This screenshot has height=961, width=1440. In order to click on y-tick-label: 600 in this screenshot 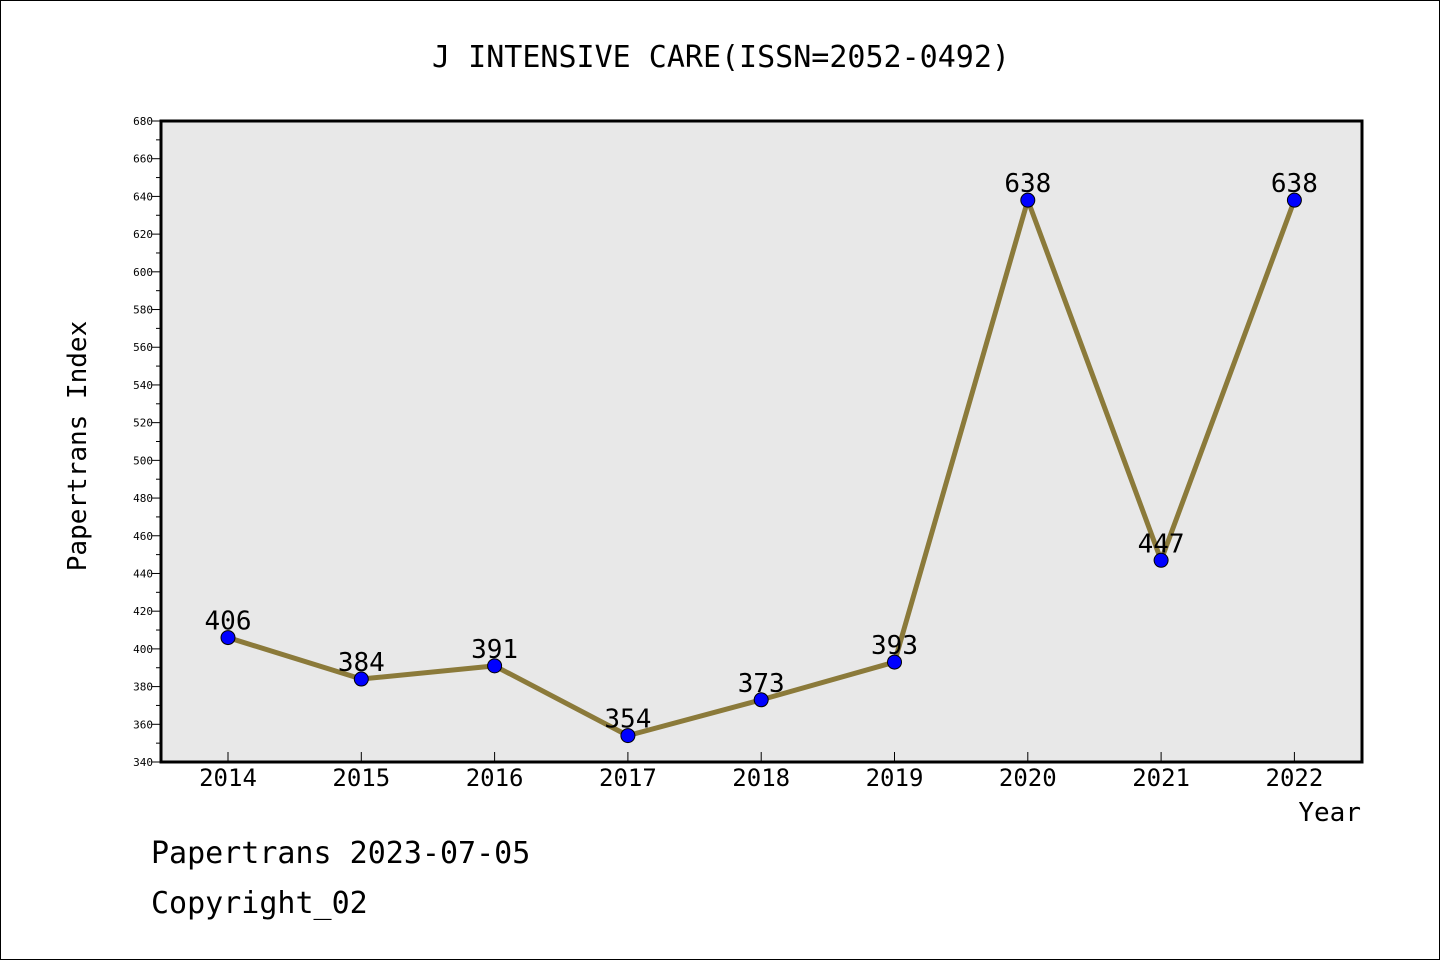, I will do `click(143, 272)`.